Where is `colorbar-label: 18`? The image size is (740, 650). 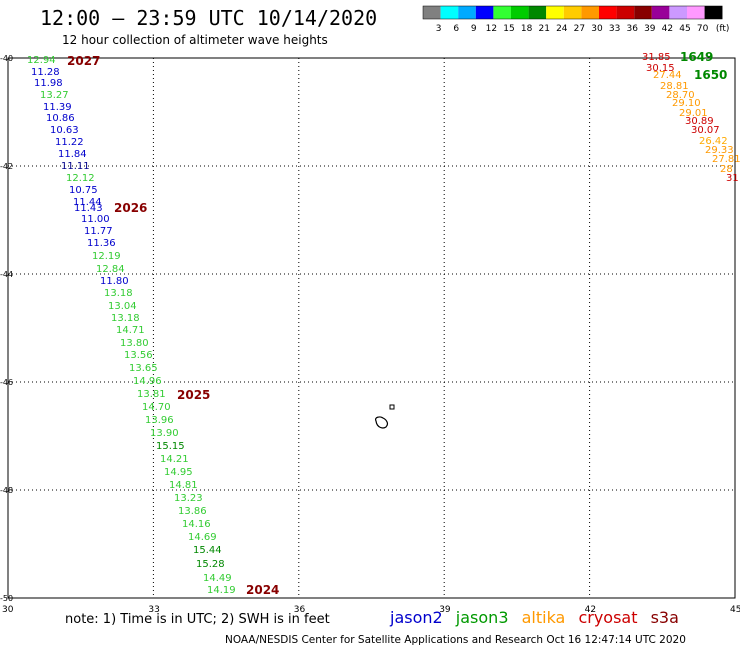 colorbar-label: 18 is located at coordinates (527, 29).